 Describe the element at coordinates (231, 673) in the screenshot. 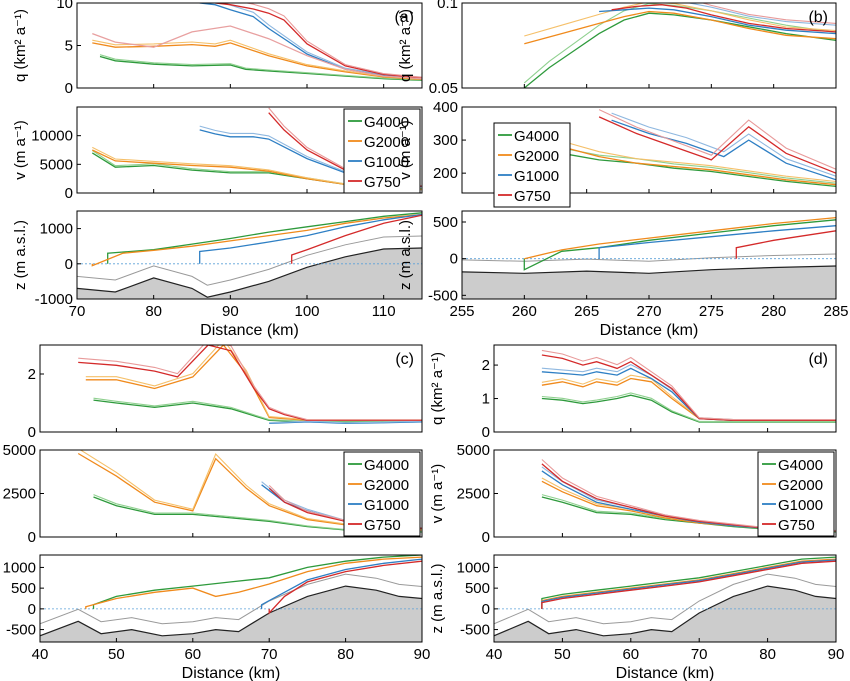

I see `x-axis-label: Distance (km)` at that location.